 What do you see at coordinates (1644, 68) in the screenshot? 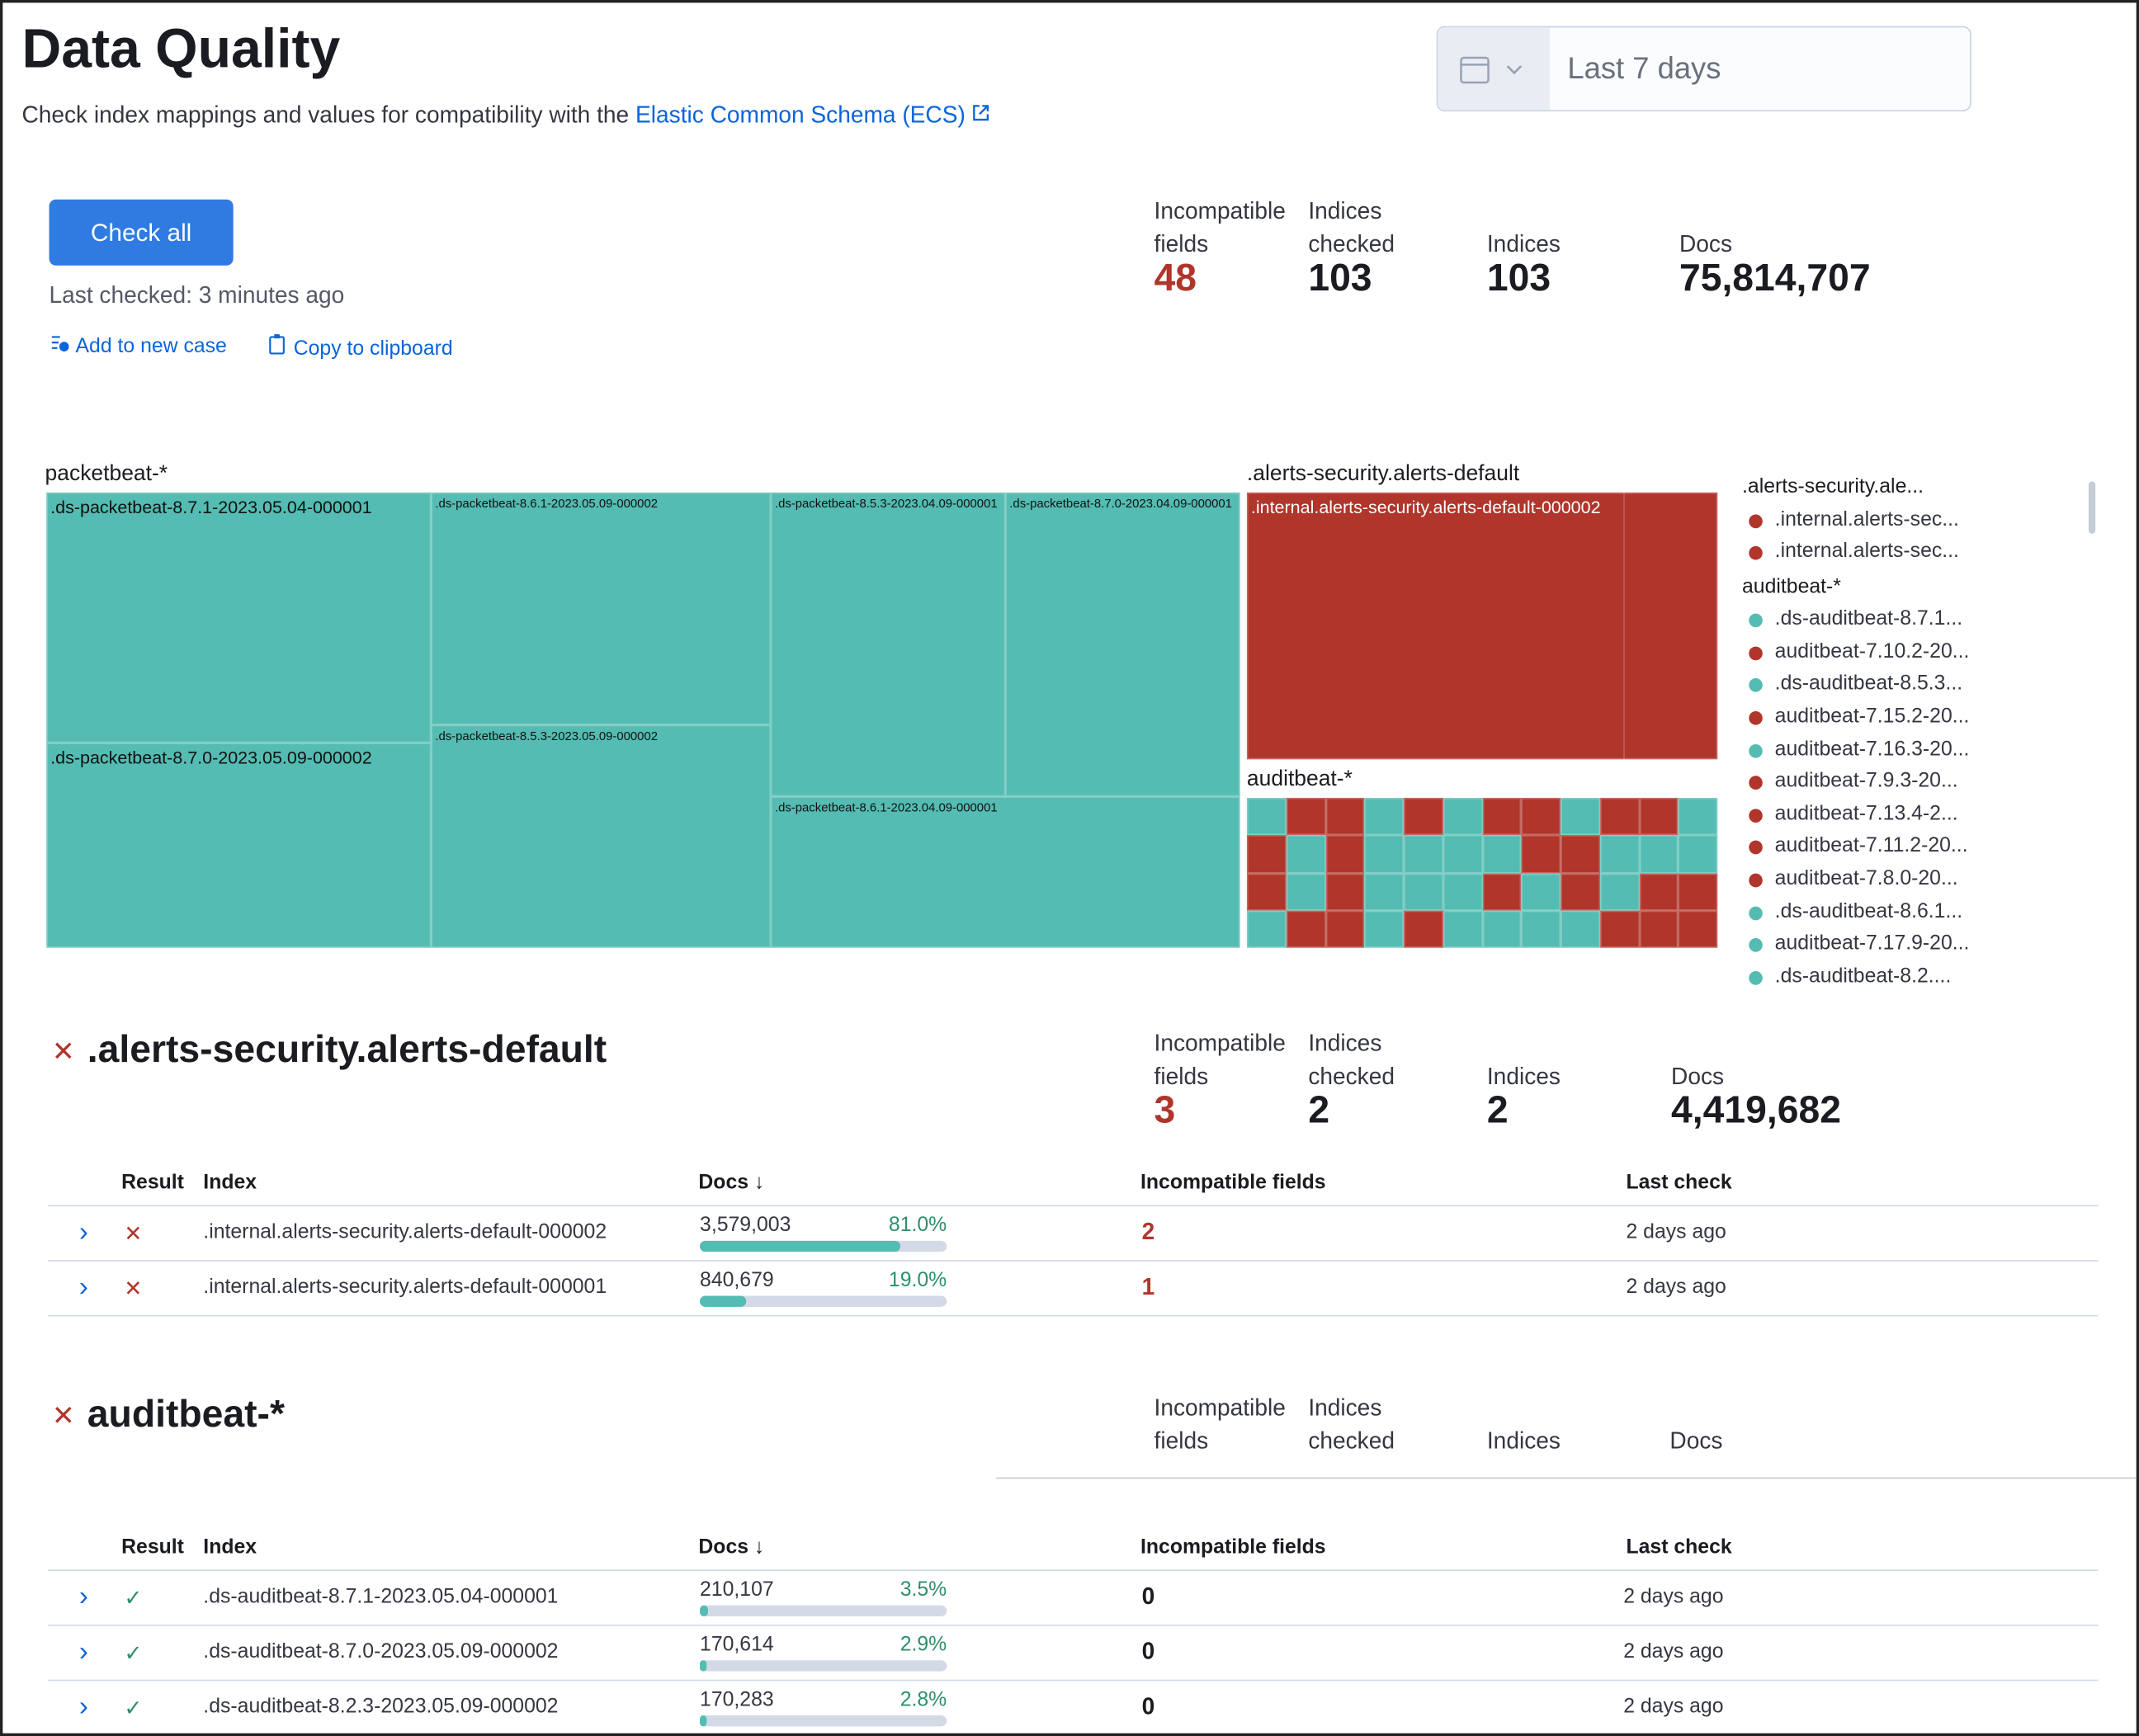
I see `date-range: Last 7 days` at bounding box center [1644, 68].